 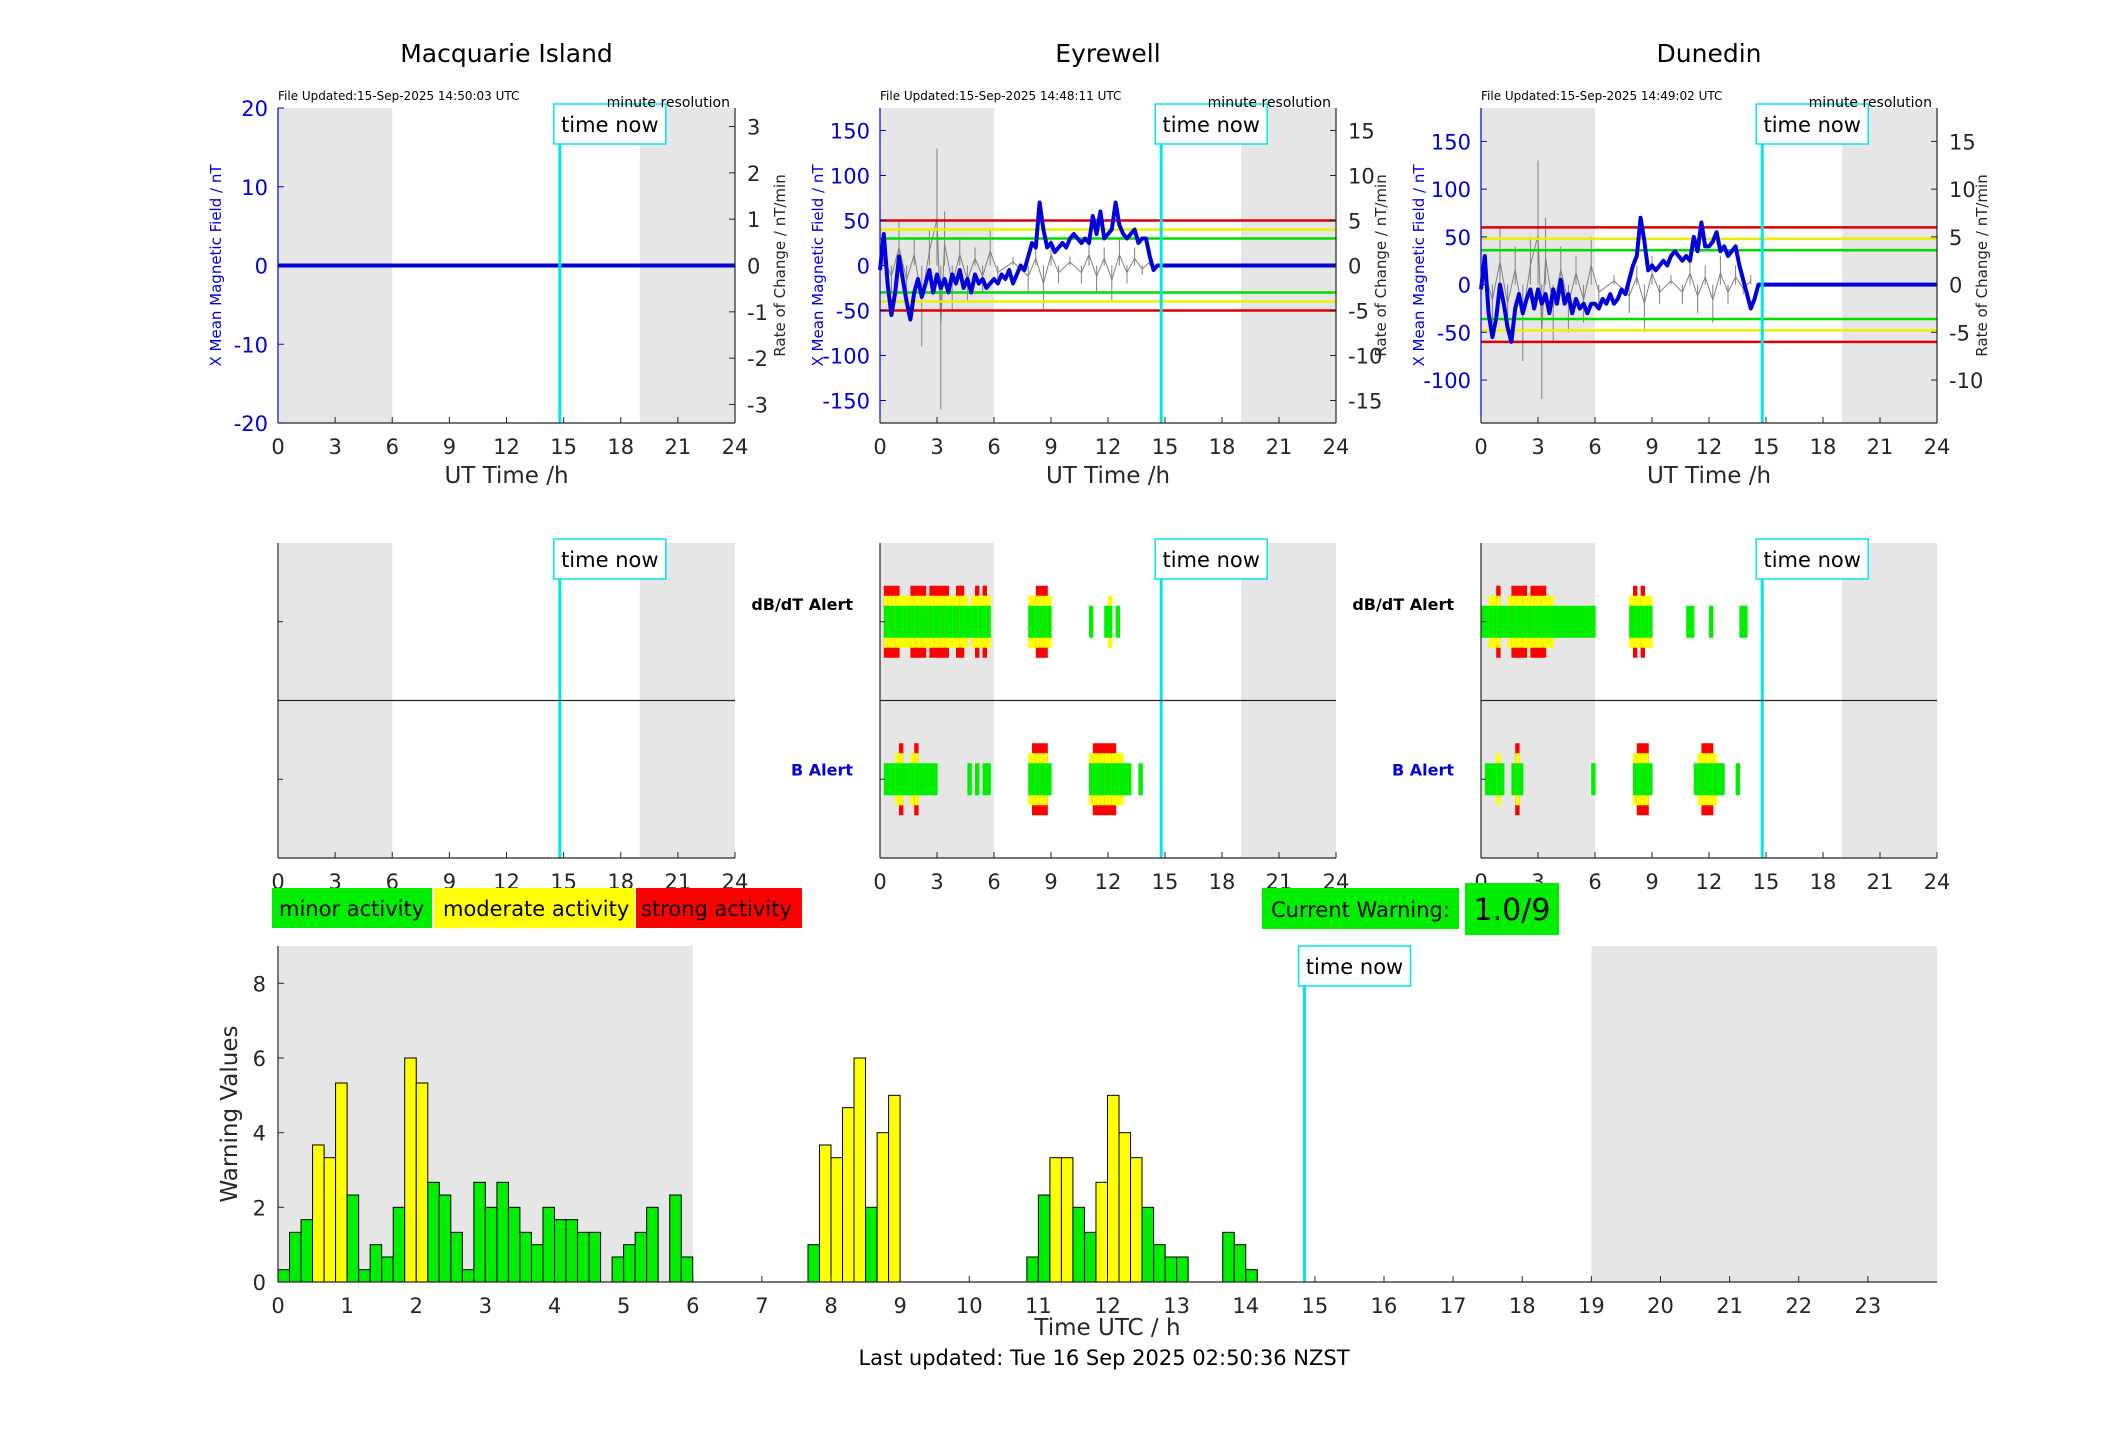 I want to click on b-alert-label: B Alert, so click(x=822, y=769).